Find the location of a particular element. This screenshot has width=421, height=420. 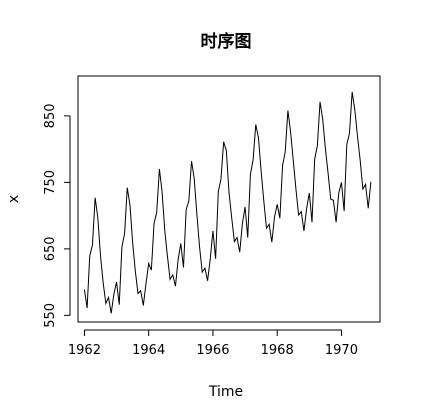

x-axis: 1962 1964 1966 1968 1970 is located at coordinates (213, 343).